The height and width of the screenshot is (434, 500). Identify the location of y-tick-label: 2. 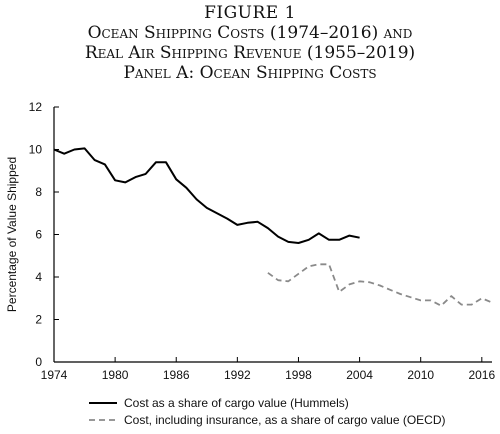
(38, 320).